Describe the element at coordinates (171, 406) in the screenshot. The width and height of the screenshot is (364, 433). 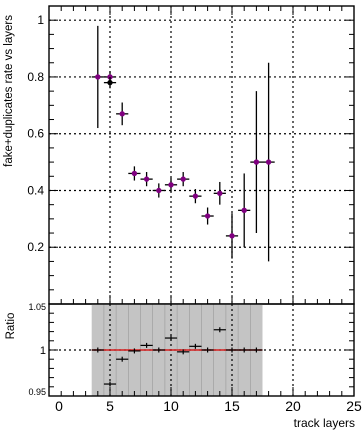
I see `x-tick-label: 10` at that location.